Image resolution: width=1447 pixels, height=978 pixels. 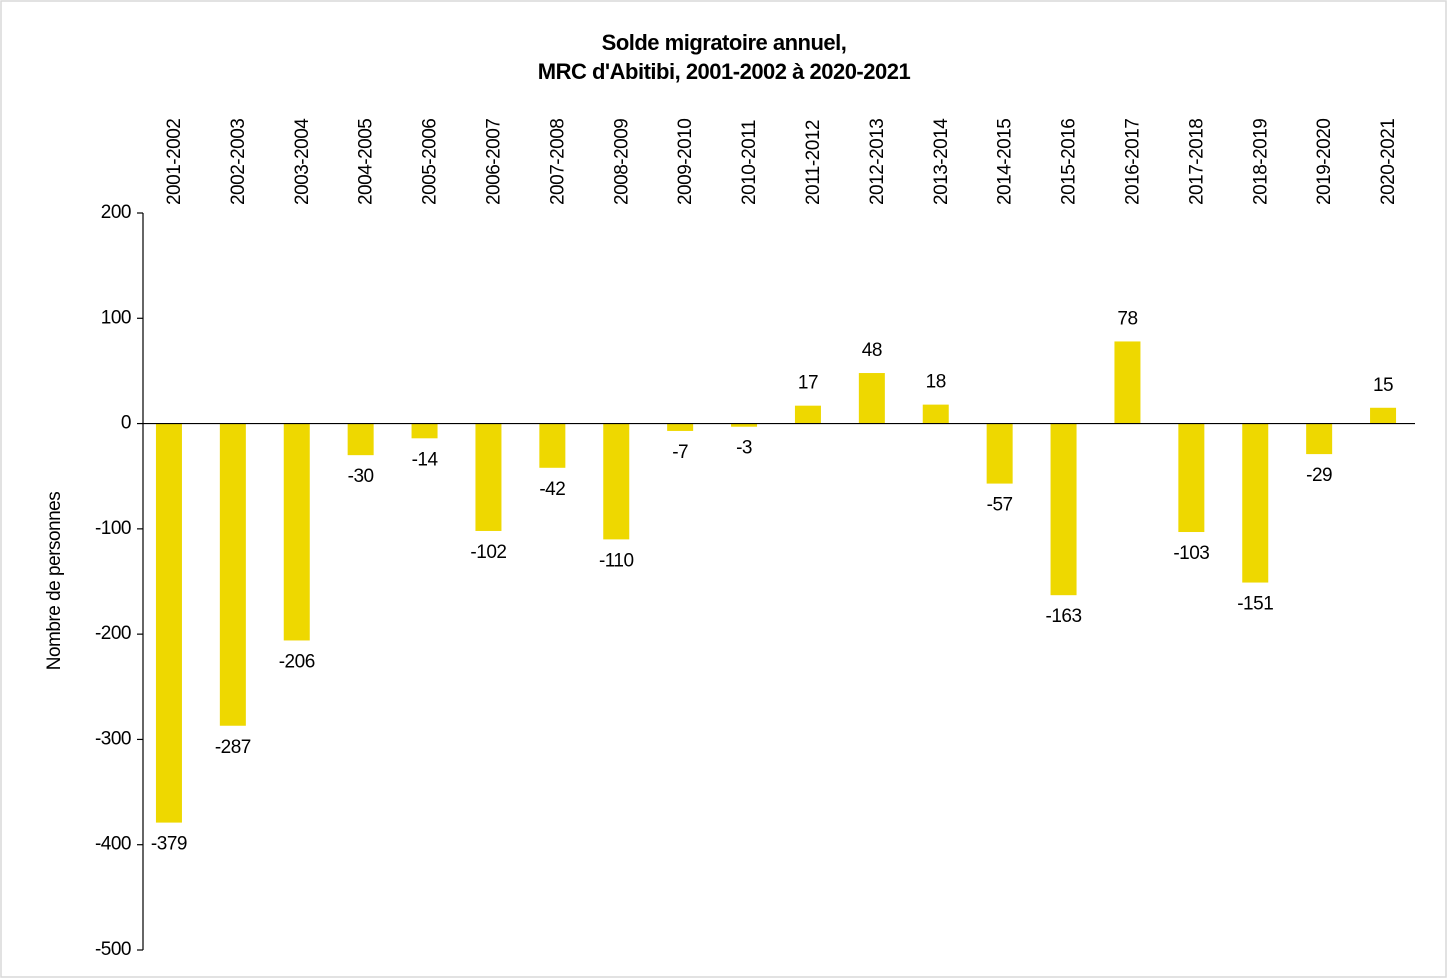 I want to click on x-tick-label: 2002-2003, so click(x=238, y=162).